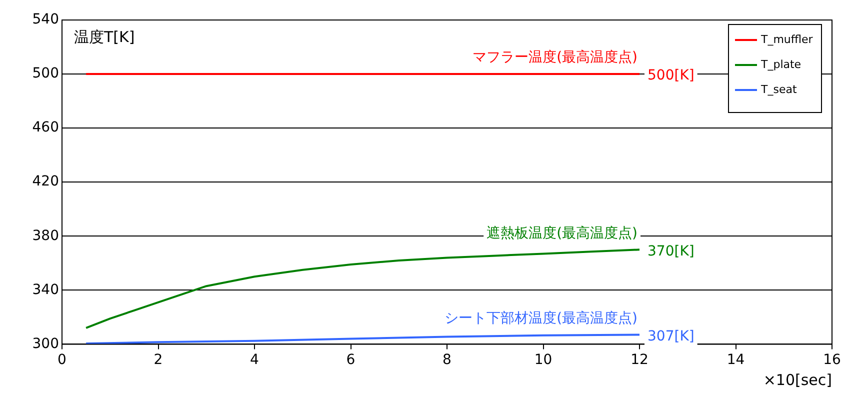  Describe the element at coordinates (562, 233) in the screenshot. I see `annotation: 遮熱板温度(最高温度点)` at that location.